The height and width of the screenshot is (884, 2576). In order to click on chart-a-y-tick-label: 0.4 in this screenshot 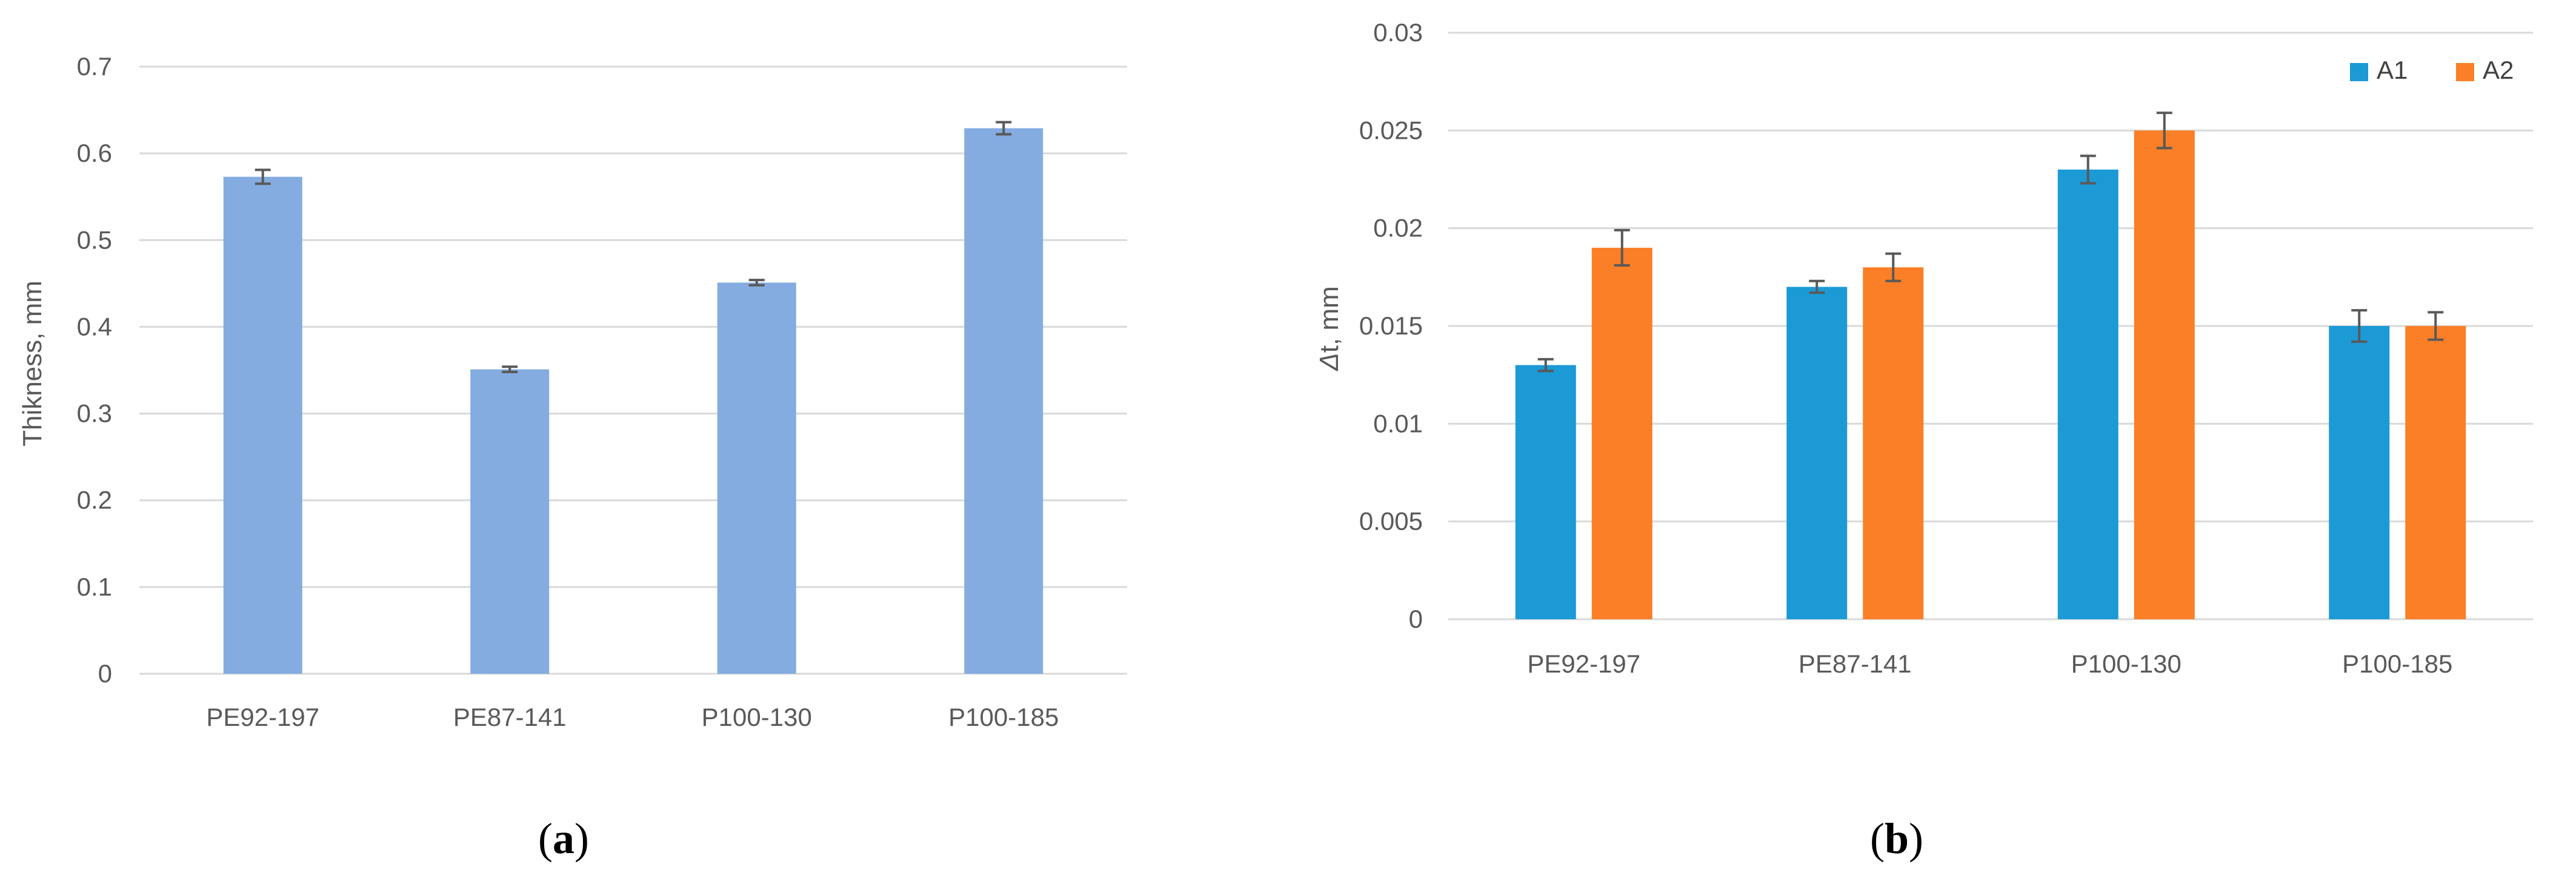, I will do `click(94, 327)`.